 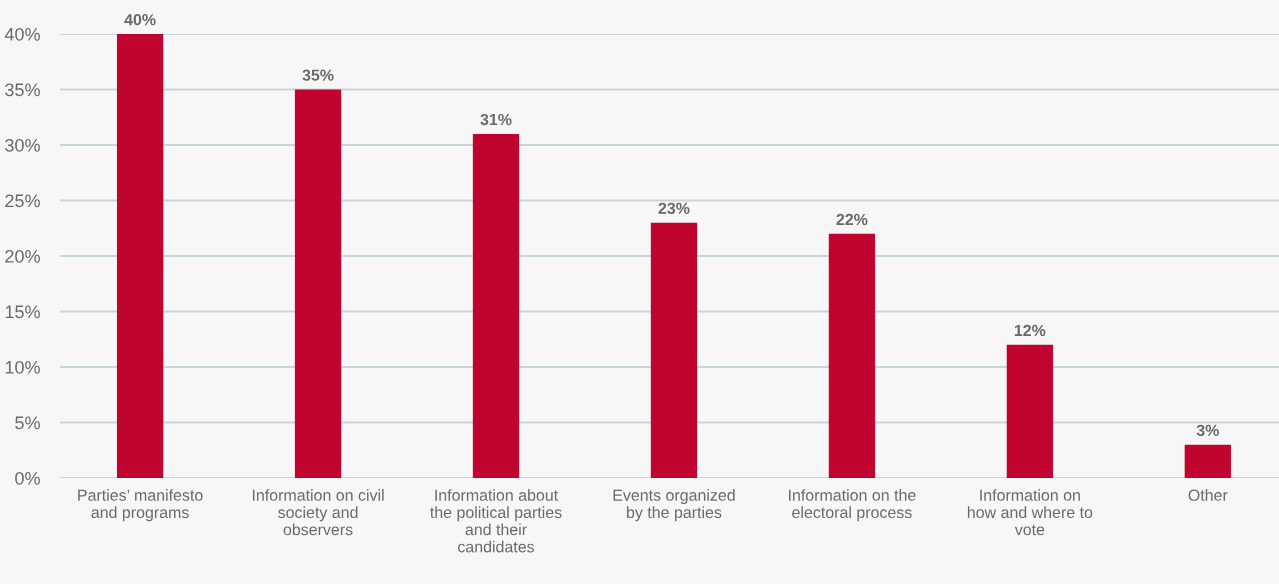 What do you see at coordinates (22, 256) in the screenshot?
I see `y-tick-label: 20%` at bounding box center [22, 256].